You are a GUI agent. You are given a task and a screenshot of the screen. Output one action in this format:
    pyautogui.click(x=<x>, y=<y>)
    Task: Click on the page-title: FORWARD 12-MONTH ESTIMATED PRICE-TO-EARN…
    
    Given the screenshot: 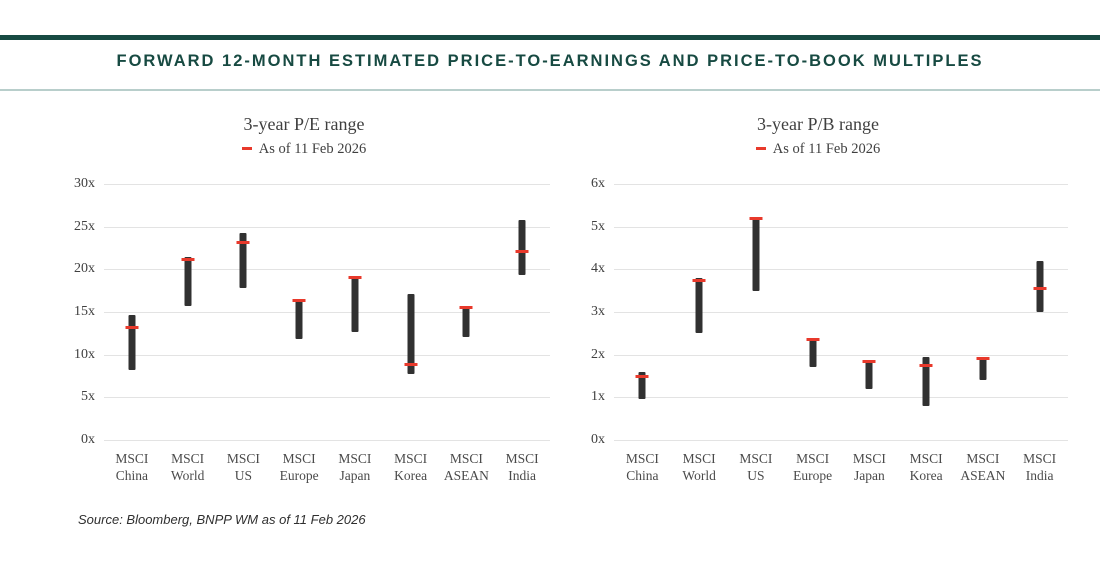 What is the action you would take?
    pyautogui.click(x=550, y=61)
    